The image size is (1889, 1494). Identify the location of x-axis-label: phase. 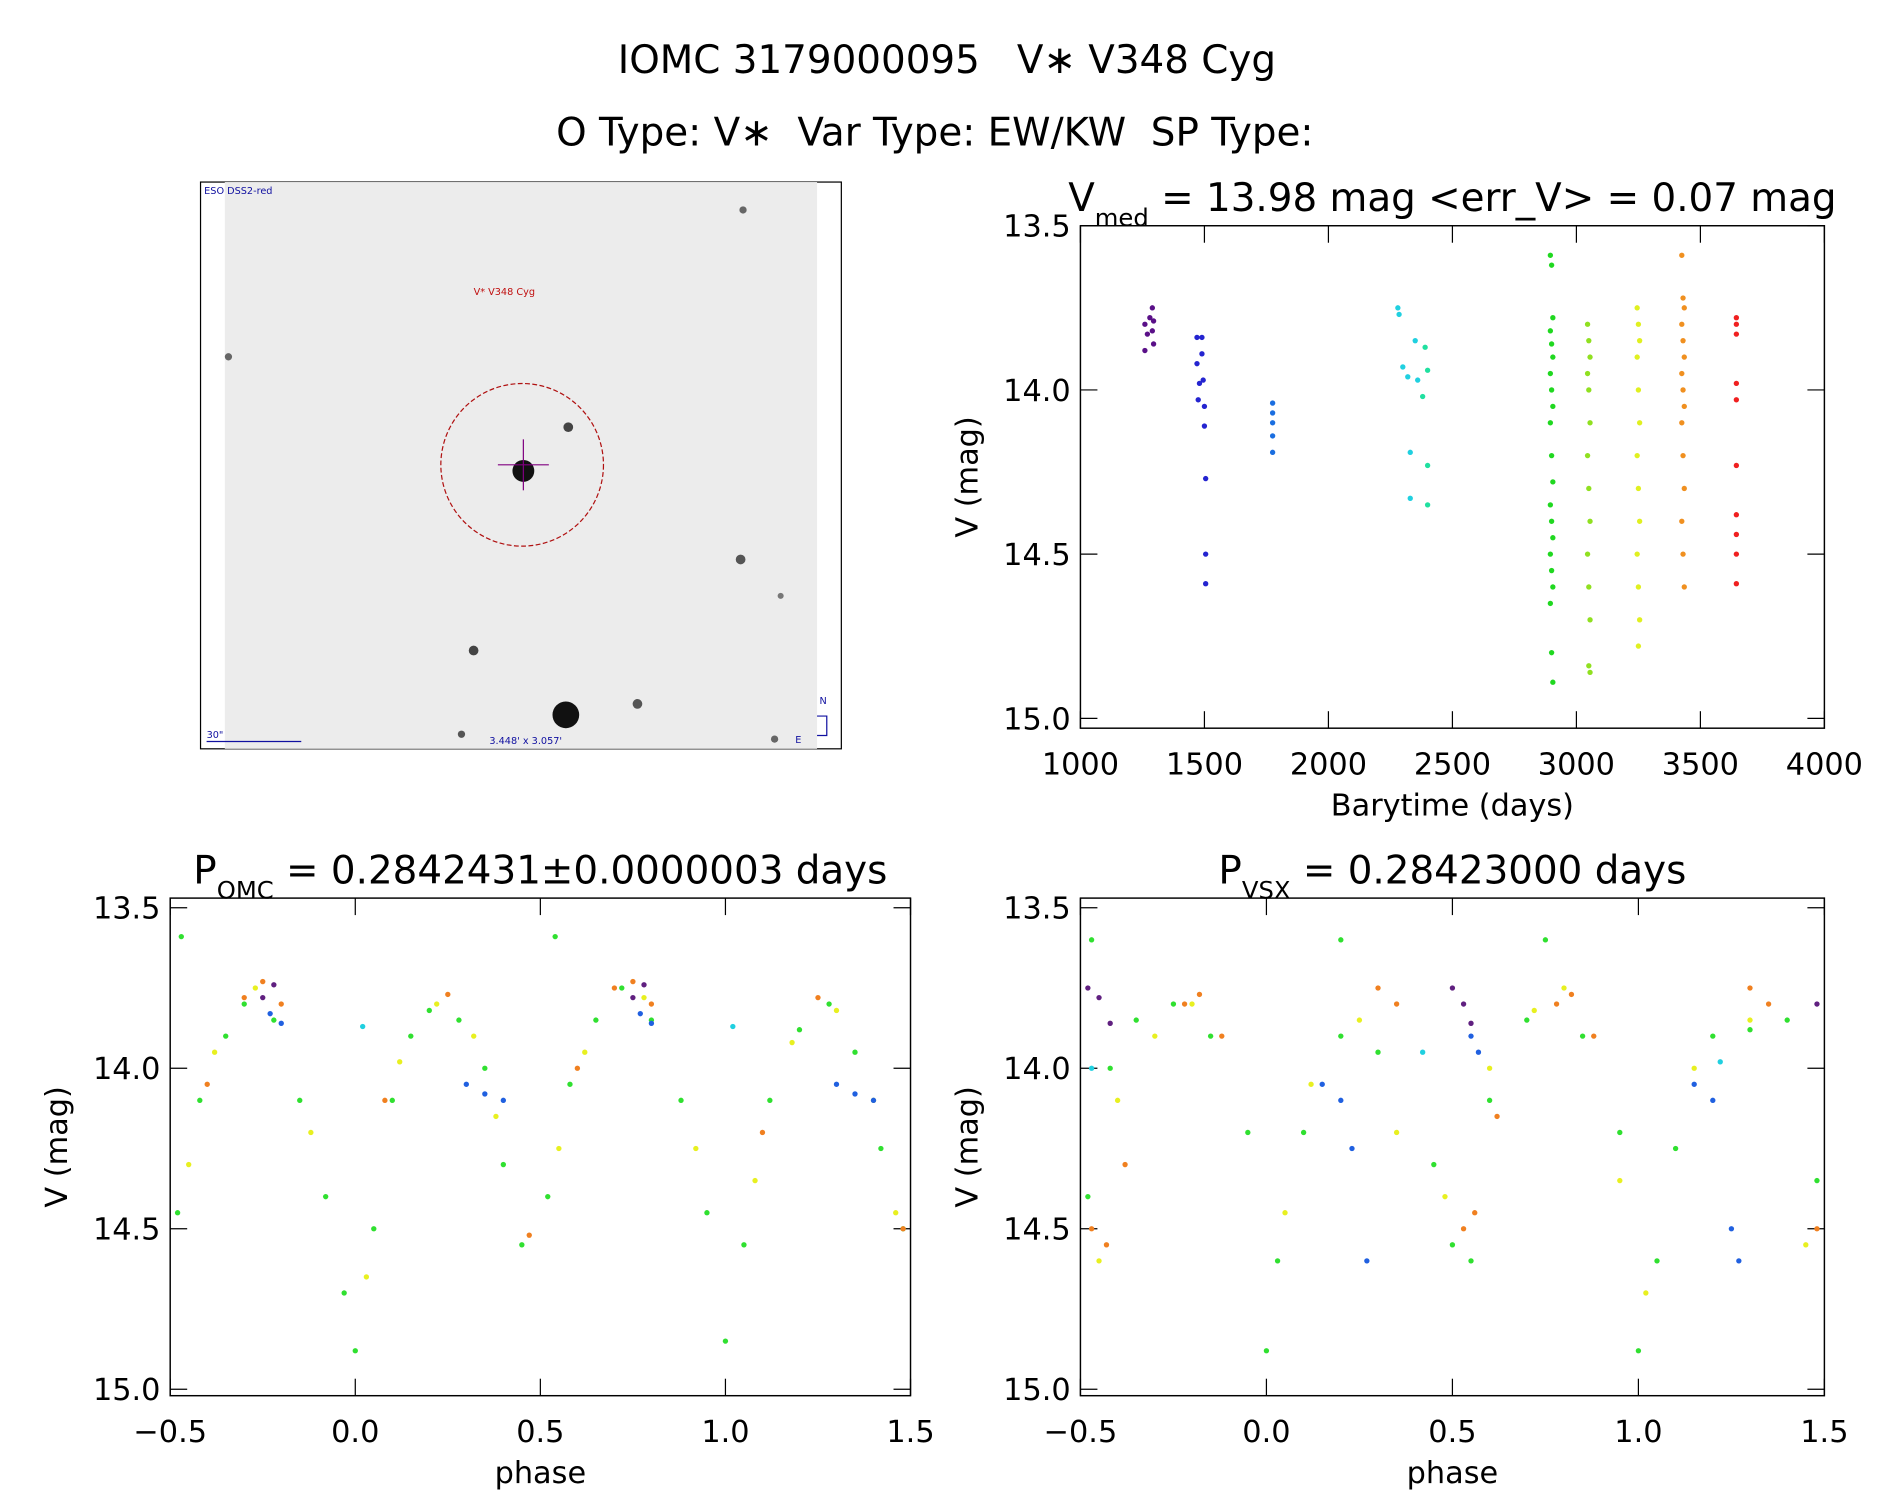
(541, 1473).